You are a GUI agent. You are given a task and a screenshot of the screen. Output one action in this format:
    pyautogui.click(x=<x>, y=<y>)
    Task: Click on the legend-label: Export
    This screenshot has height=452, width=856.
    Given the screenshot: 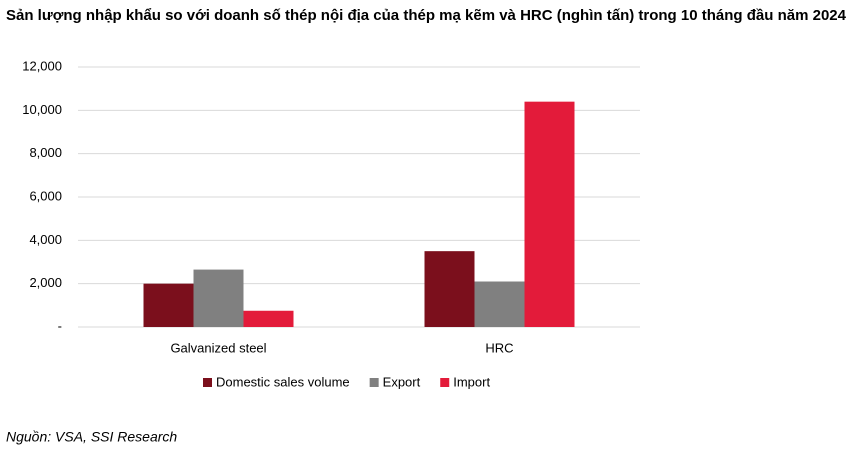 What is the action you would take?
    pyautogui.click(x=402, y=381)
    